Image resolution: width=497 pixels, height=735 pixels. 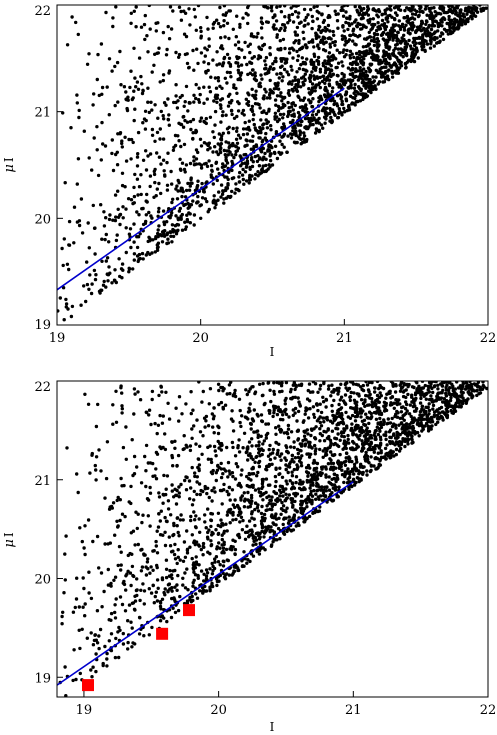 I want to click on top-x-ticks: 19 20 21 22, so click(x=272, y=332).